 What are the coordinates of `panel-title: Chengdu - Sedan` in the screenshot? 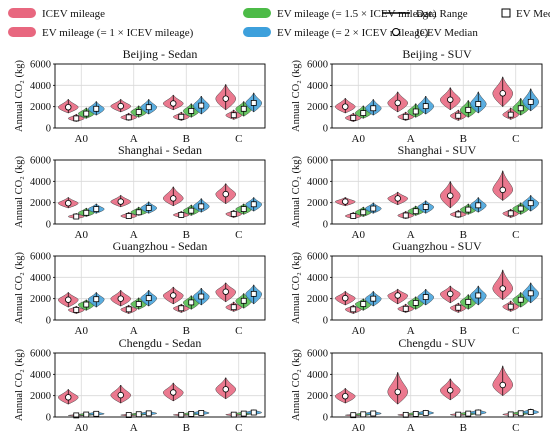 It's located at (160, 343).